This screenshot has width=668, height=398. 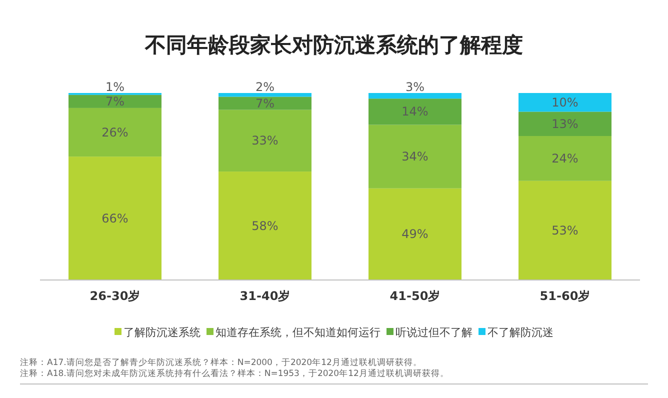 I want to click on data-label: 49%, so click(x=415, y=234).